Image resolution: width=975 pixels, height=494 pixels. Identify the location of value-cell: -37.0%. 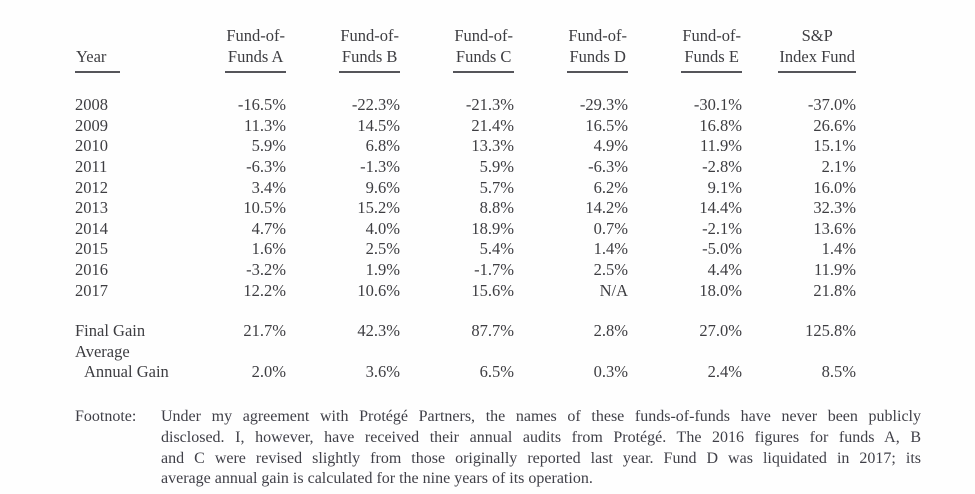
(831, 105).